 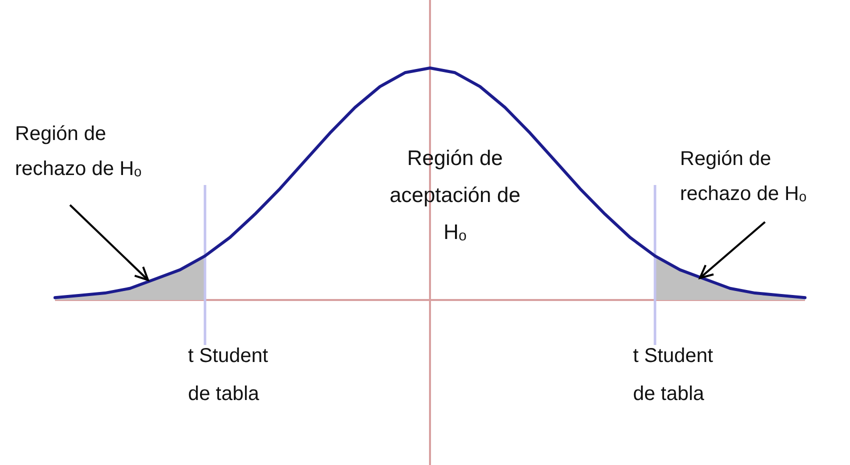 I want to click on annotation: Región de aceptación de Hₒ, so click(x=455, y=195).